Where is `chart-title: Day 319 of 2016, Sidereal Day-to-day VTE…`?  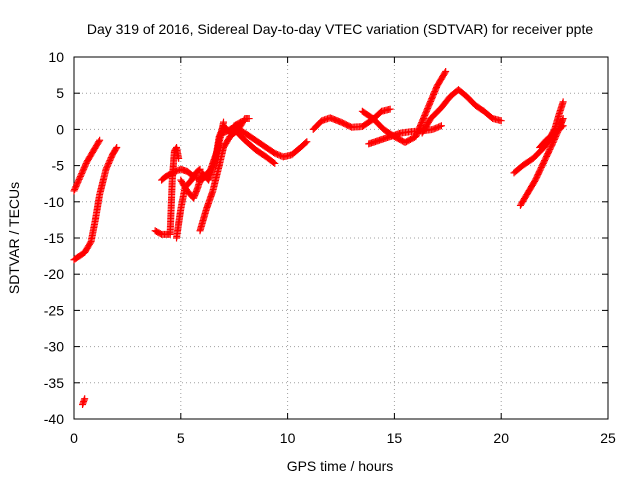 chart-title: Day 319 of 2016, Sidereal Day-to-day VTE… is located at coordinates (340, 29).